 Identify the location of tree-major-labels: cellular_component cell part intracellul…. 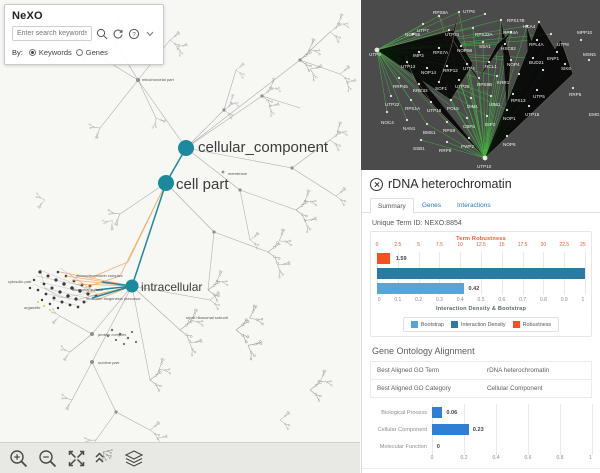
(235, 216).